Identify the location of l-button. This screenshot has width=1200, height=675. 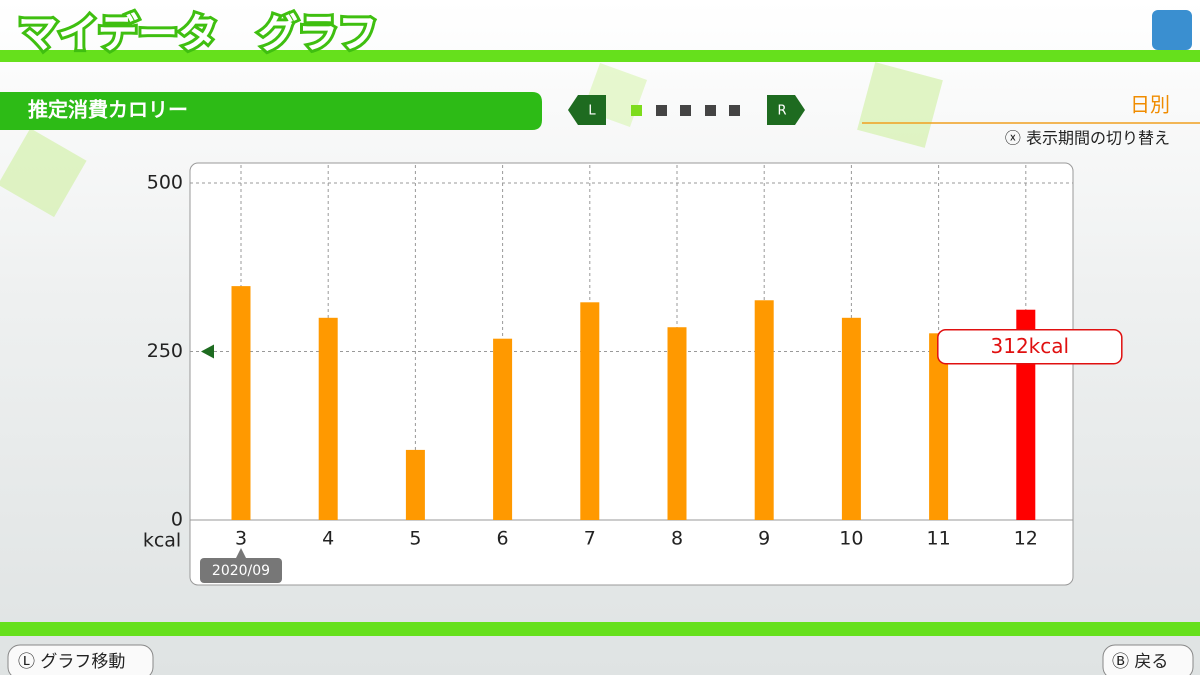
(587, 110).